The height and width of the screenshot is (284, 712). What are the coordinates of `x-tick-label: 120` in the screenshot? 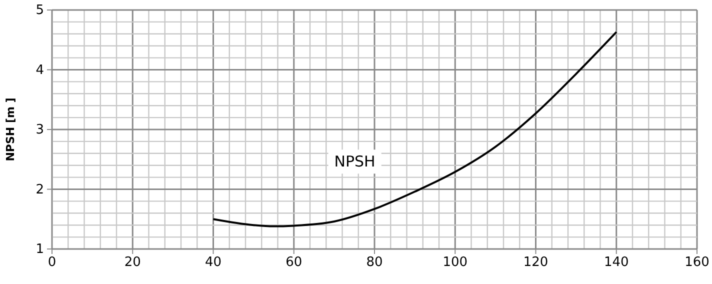 It's located at (535, 262).